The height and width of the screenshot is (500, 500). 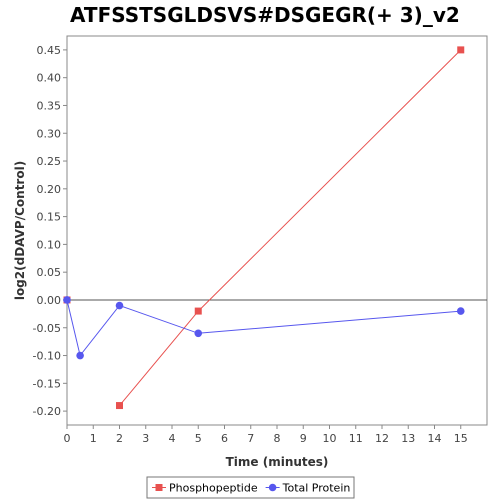 I want to click on x-tick-label: 10, so click(x=330, y=438).